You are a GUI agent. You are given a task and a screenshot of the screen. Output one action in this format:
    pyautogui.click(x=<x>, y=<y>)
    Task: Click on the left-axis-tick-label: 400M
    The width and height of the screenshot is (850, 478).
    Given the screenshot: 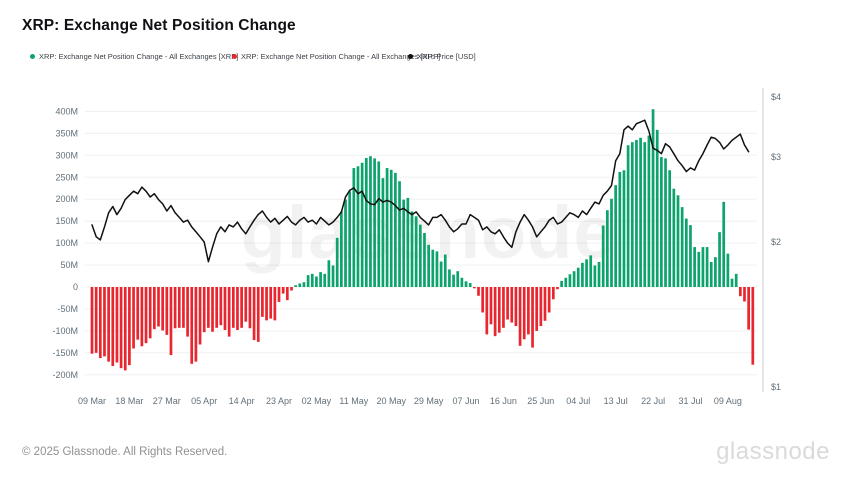 What is the action you would take?
    pyautogui.click(x=66, y=111)
    